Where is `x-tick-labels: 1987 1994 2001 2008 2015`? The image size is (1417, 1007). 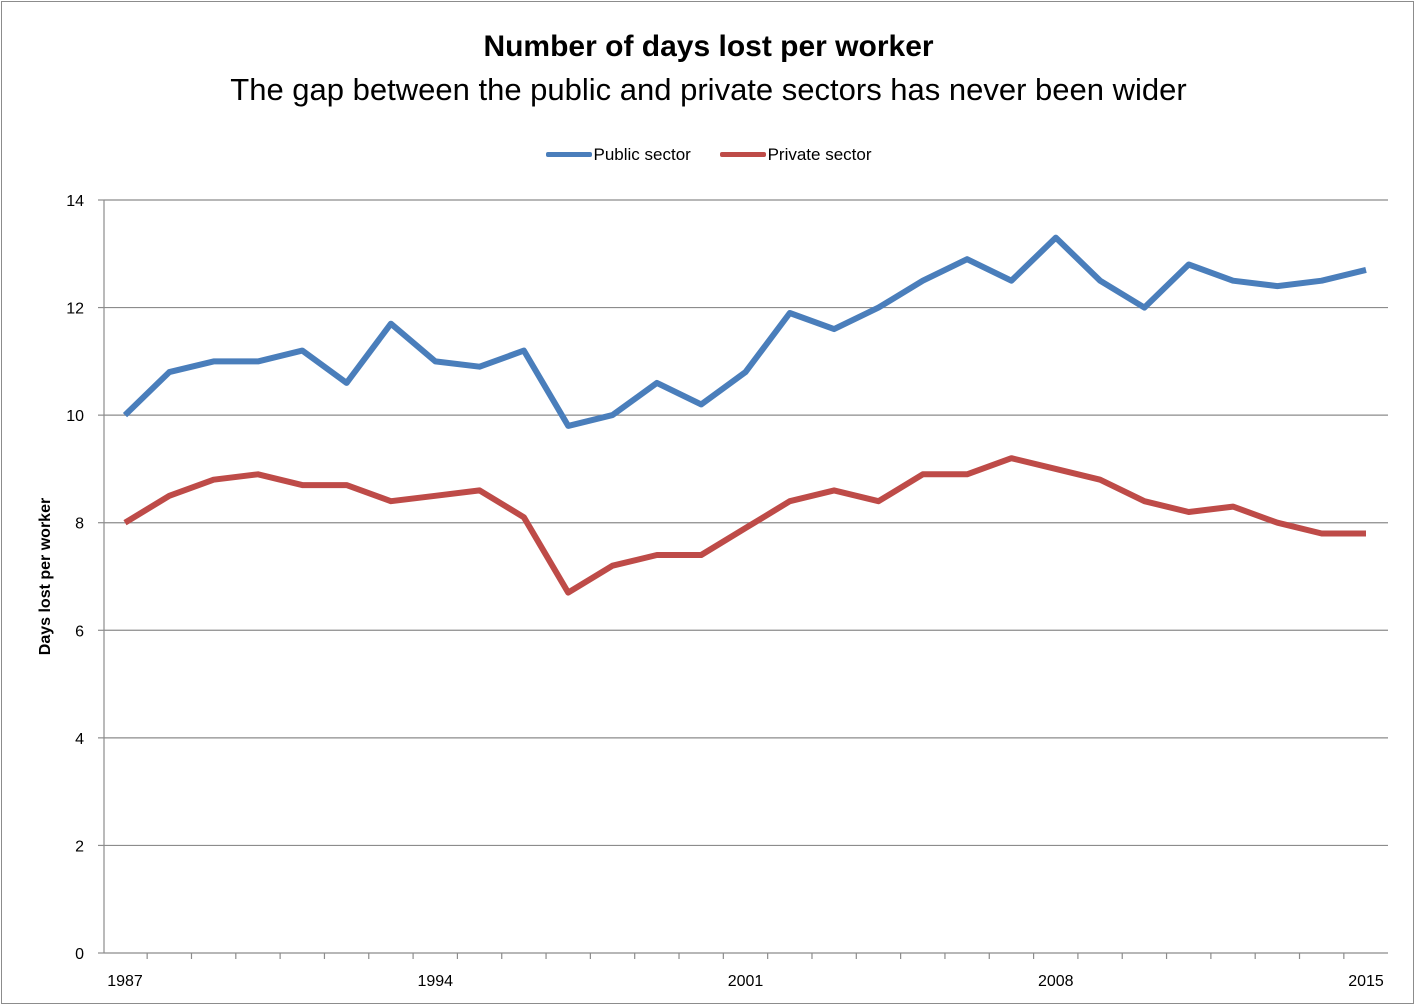
x-tick-labels: 1987 1994 2001 2008 2015 is located at coordinates (745, 981).